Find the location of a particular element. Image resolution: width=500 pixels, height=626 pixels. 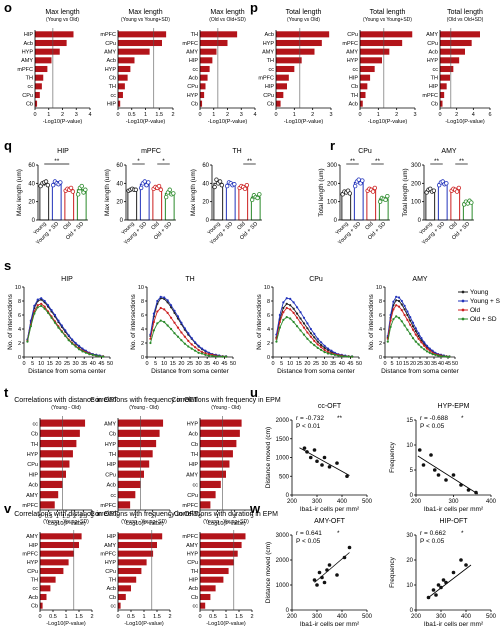

y-tick-label: 15 is located at coordinates (409, 421).